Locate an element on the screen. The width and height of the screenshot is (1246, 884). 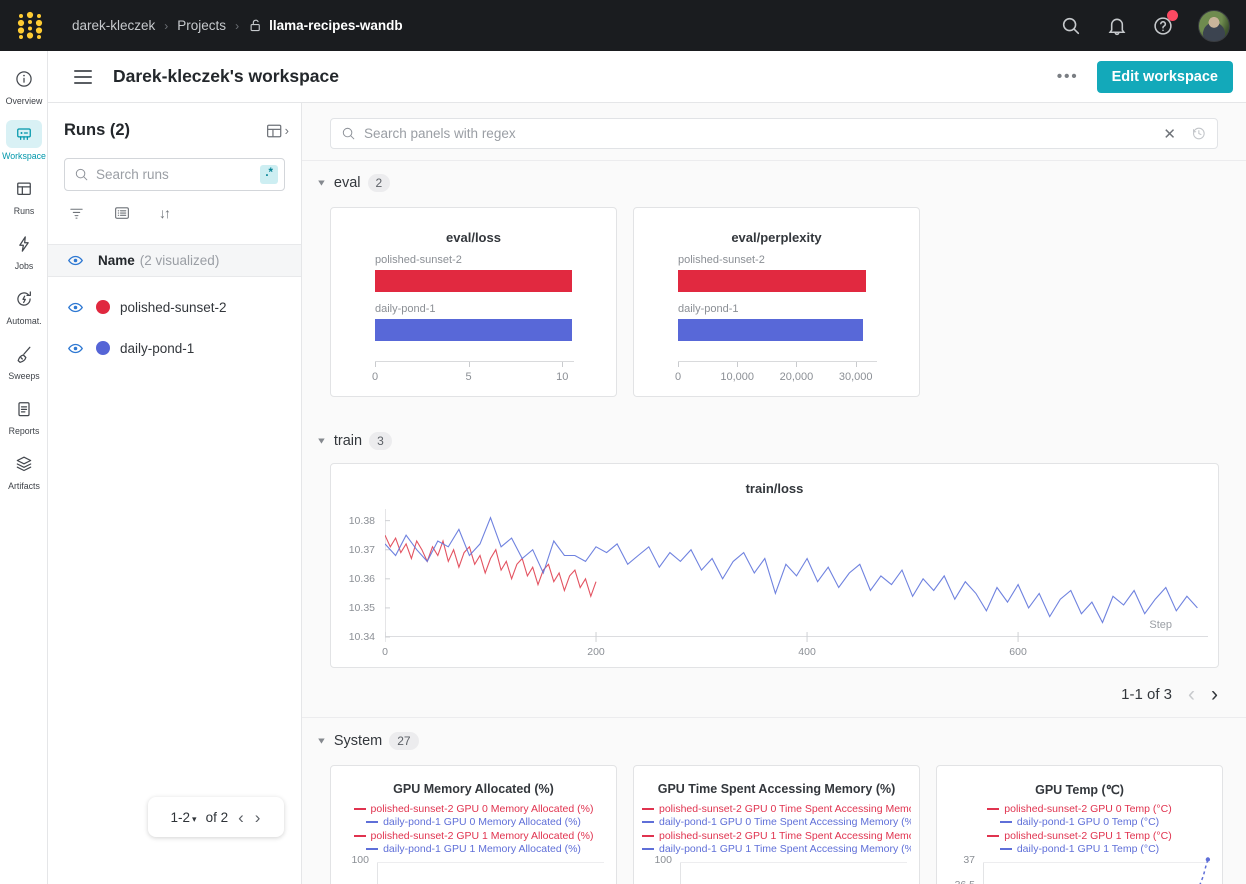
sort-icon: ↓↑ is located at coordinates (165, 213).